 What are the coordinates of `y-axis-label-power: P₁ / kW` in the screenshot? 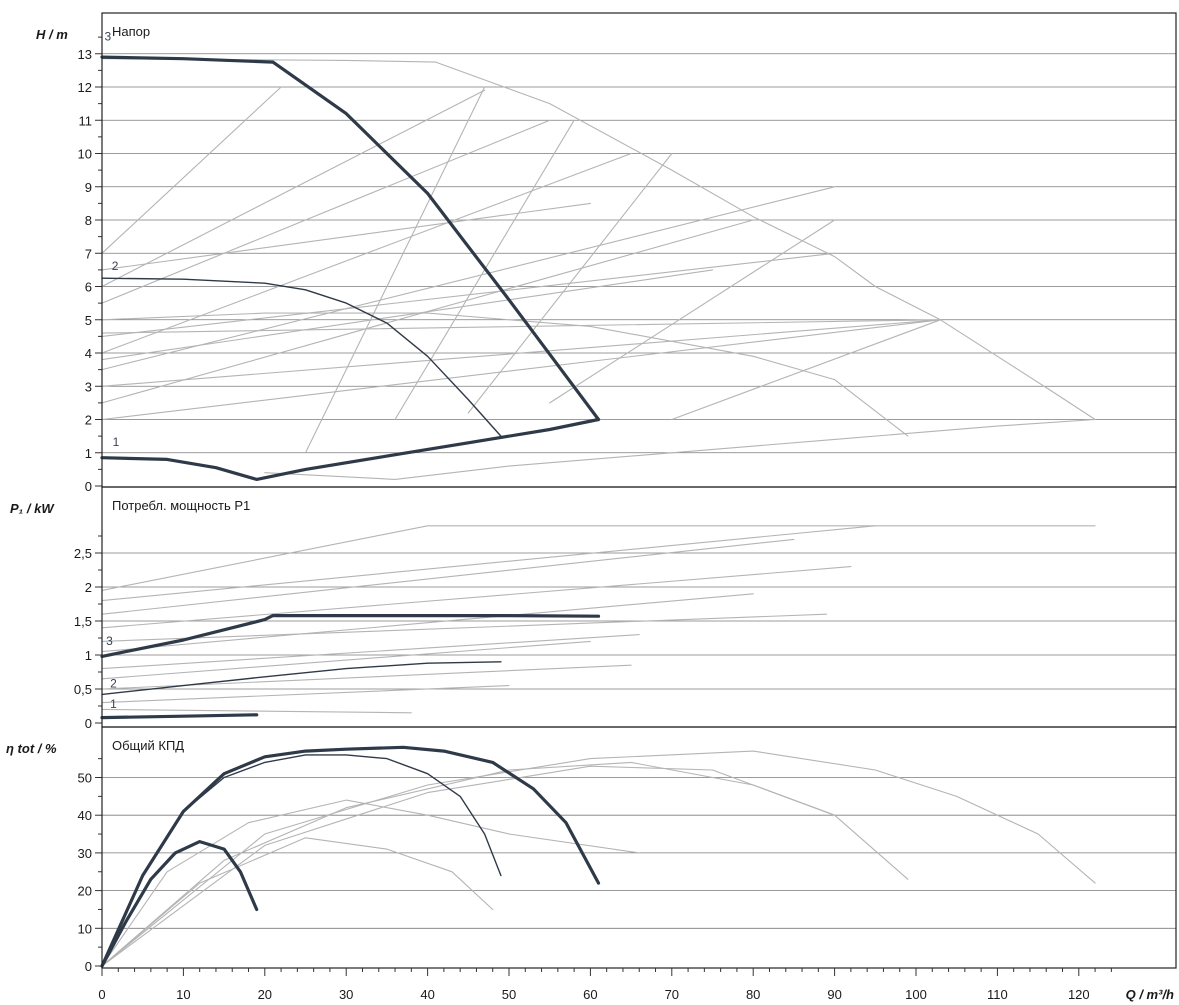 It's located at (32, 508).